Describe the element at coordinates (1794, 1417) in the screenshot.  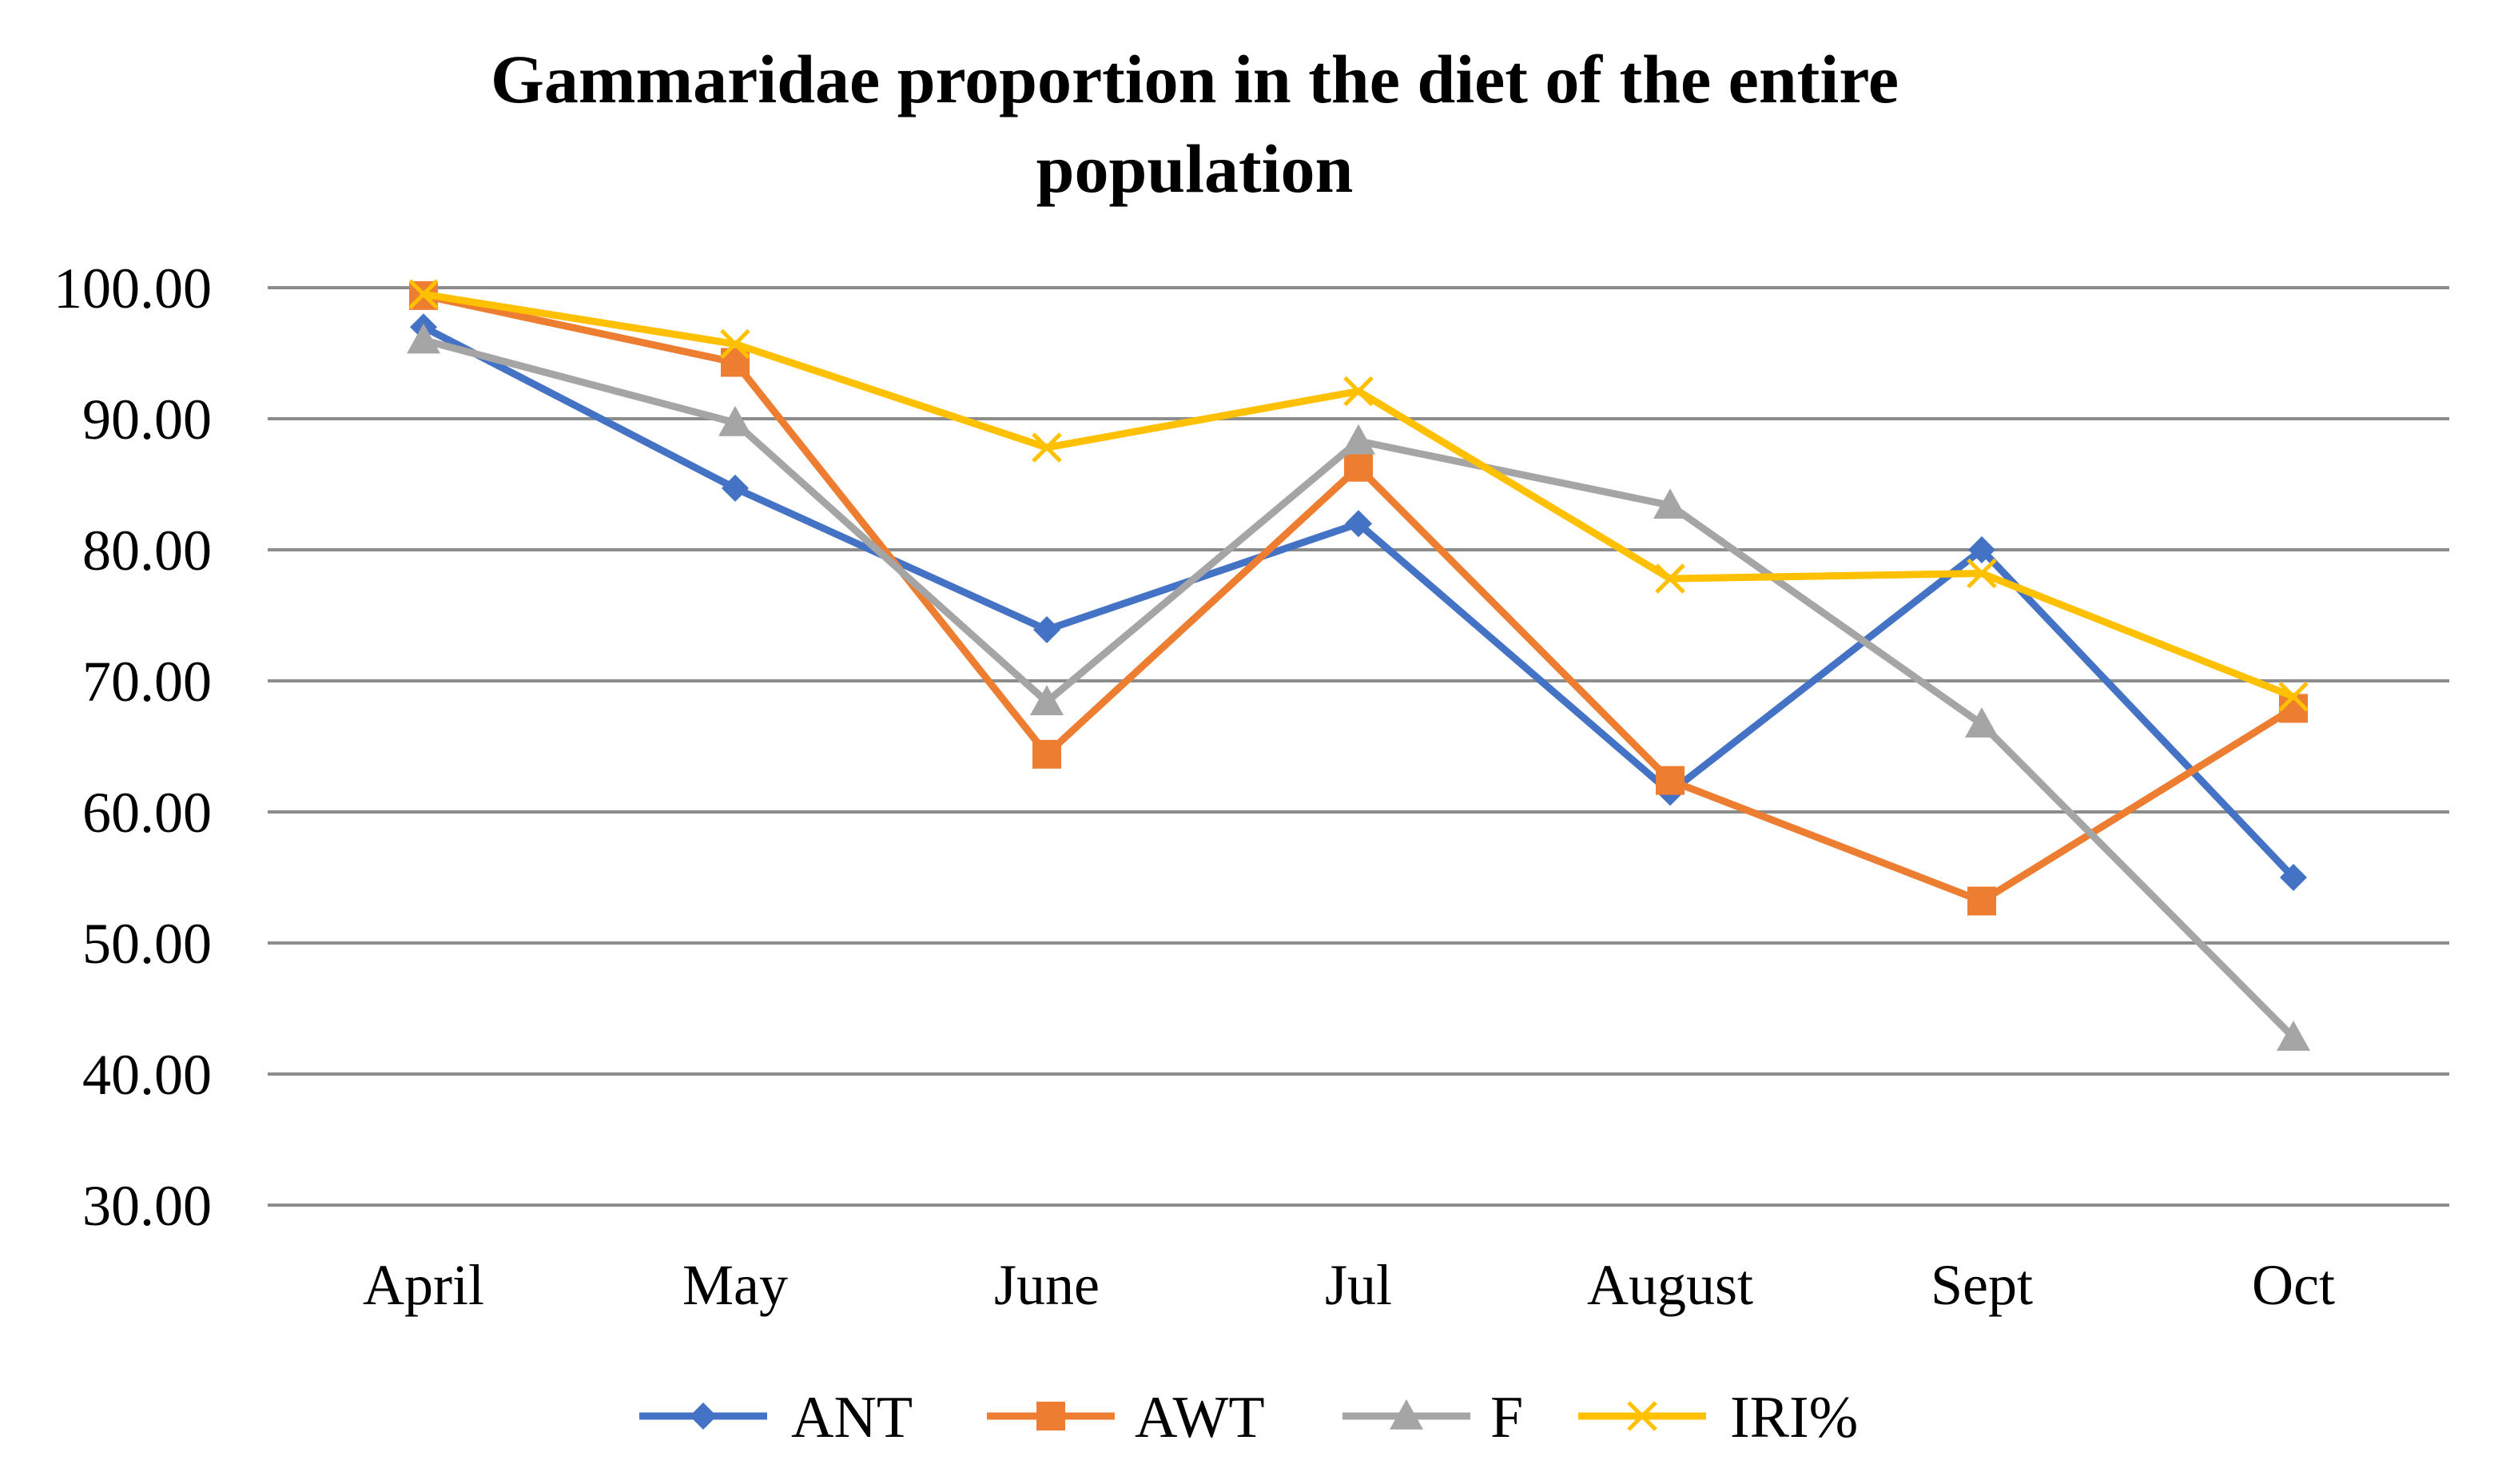
I see `legend-label: IRI%` at that location.